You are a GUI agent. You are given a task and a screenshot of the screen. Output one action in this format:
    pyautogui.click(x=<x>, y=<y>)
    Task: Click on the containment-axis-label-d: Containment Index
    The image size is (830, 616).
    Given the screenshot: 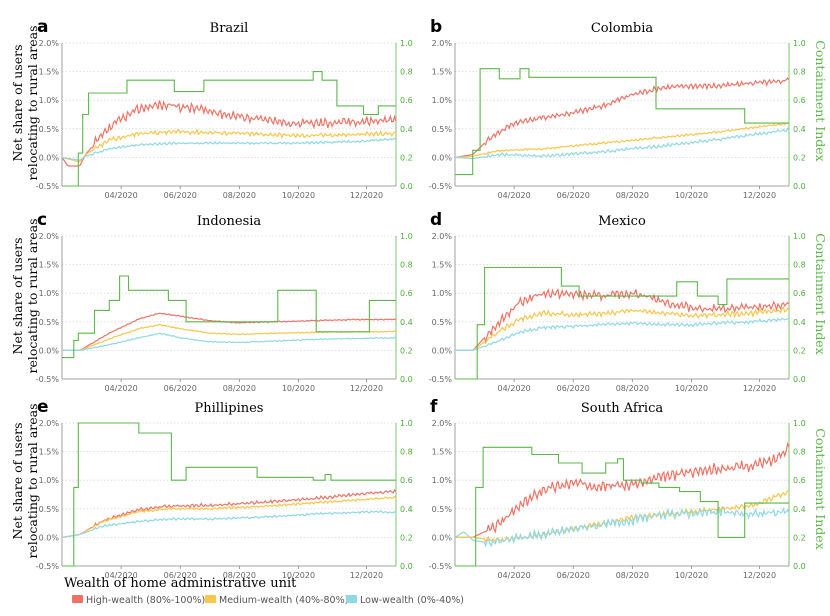 What is the action you would take?
    pyautogui.click(x=820, y=293)
    